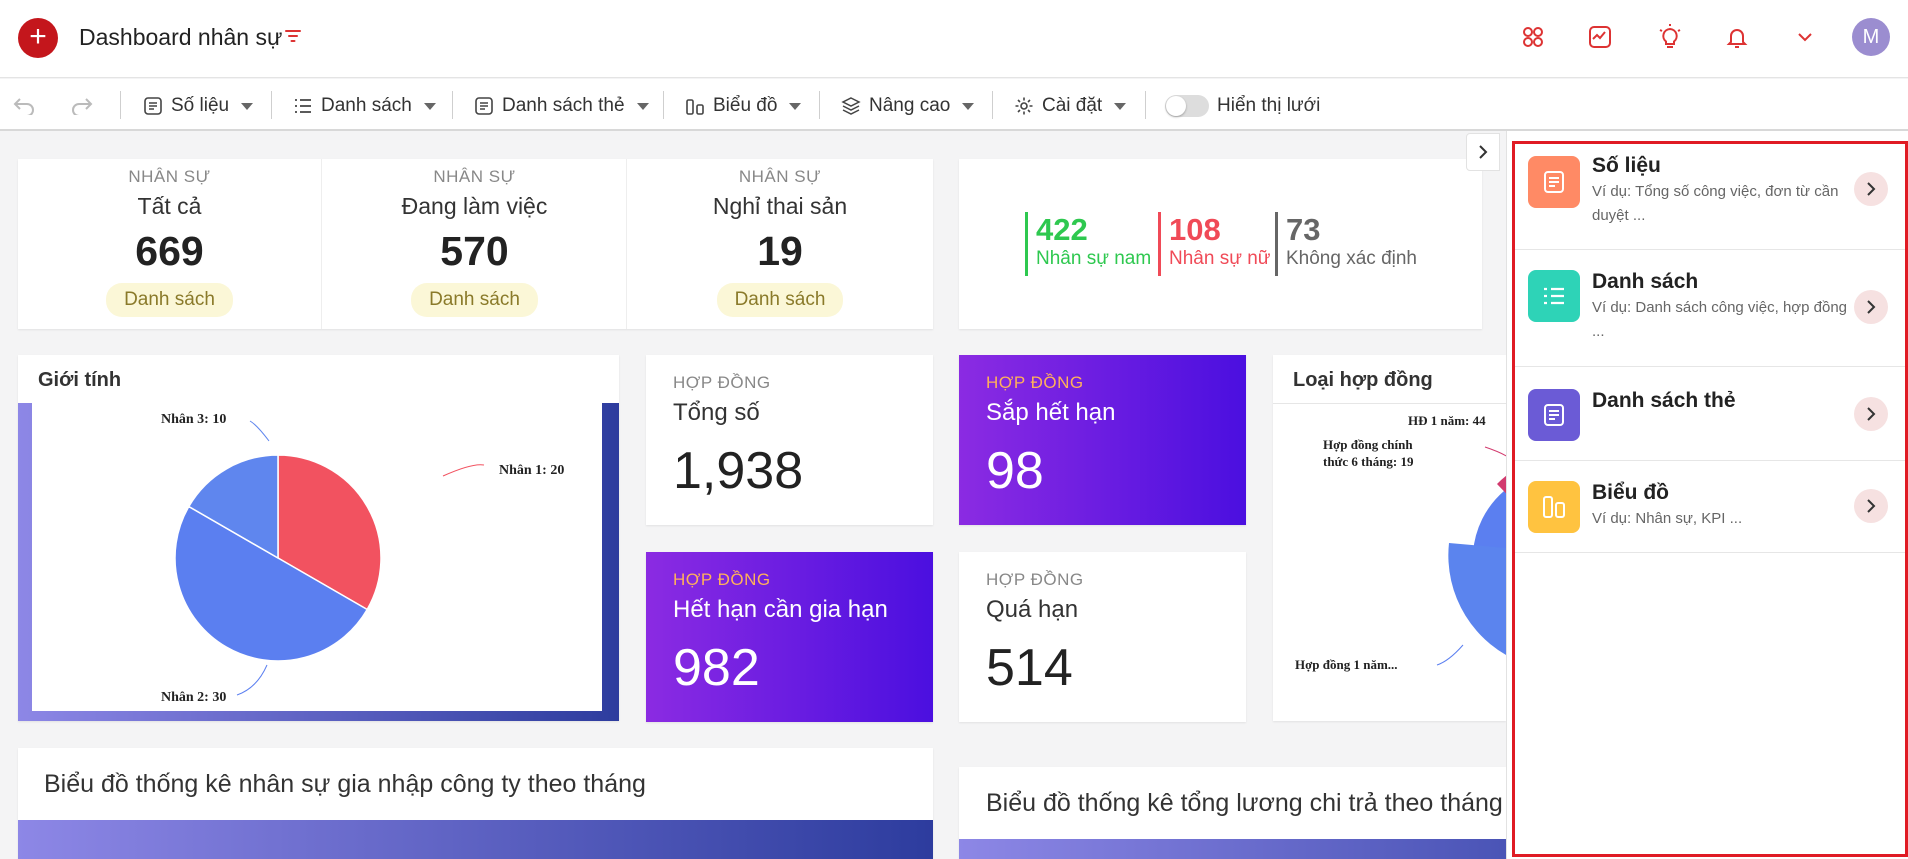  Describe the element at coordinates (1447, 420) in the screenshot. I see `pie-label: HĐ 1 năm: 44` at that location.